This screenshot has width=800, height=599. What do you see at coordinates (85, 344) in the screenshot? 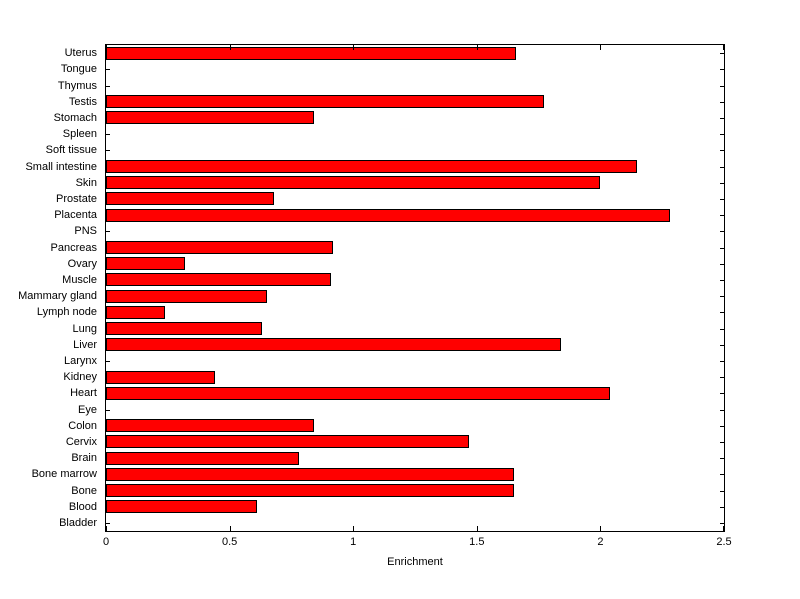
I see `y-tick-label: Liver` at bounding box center [85, 344].